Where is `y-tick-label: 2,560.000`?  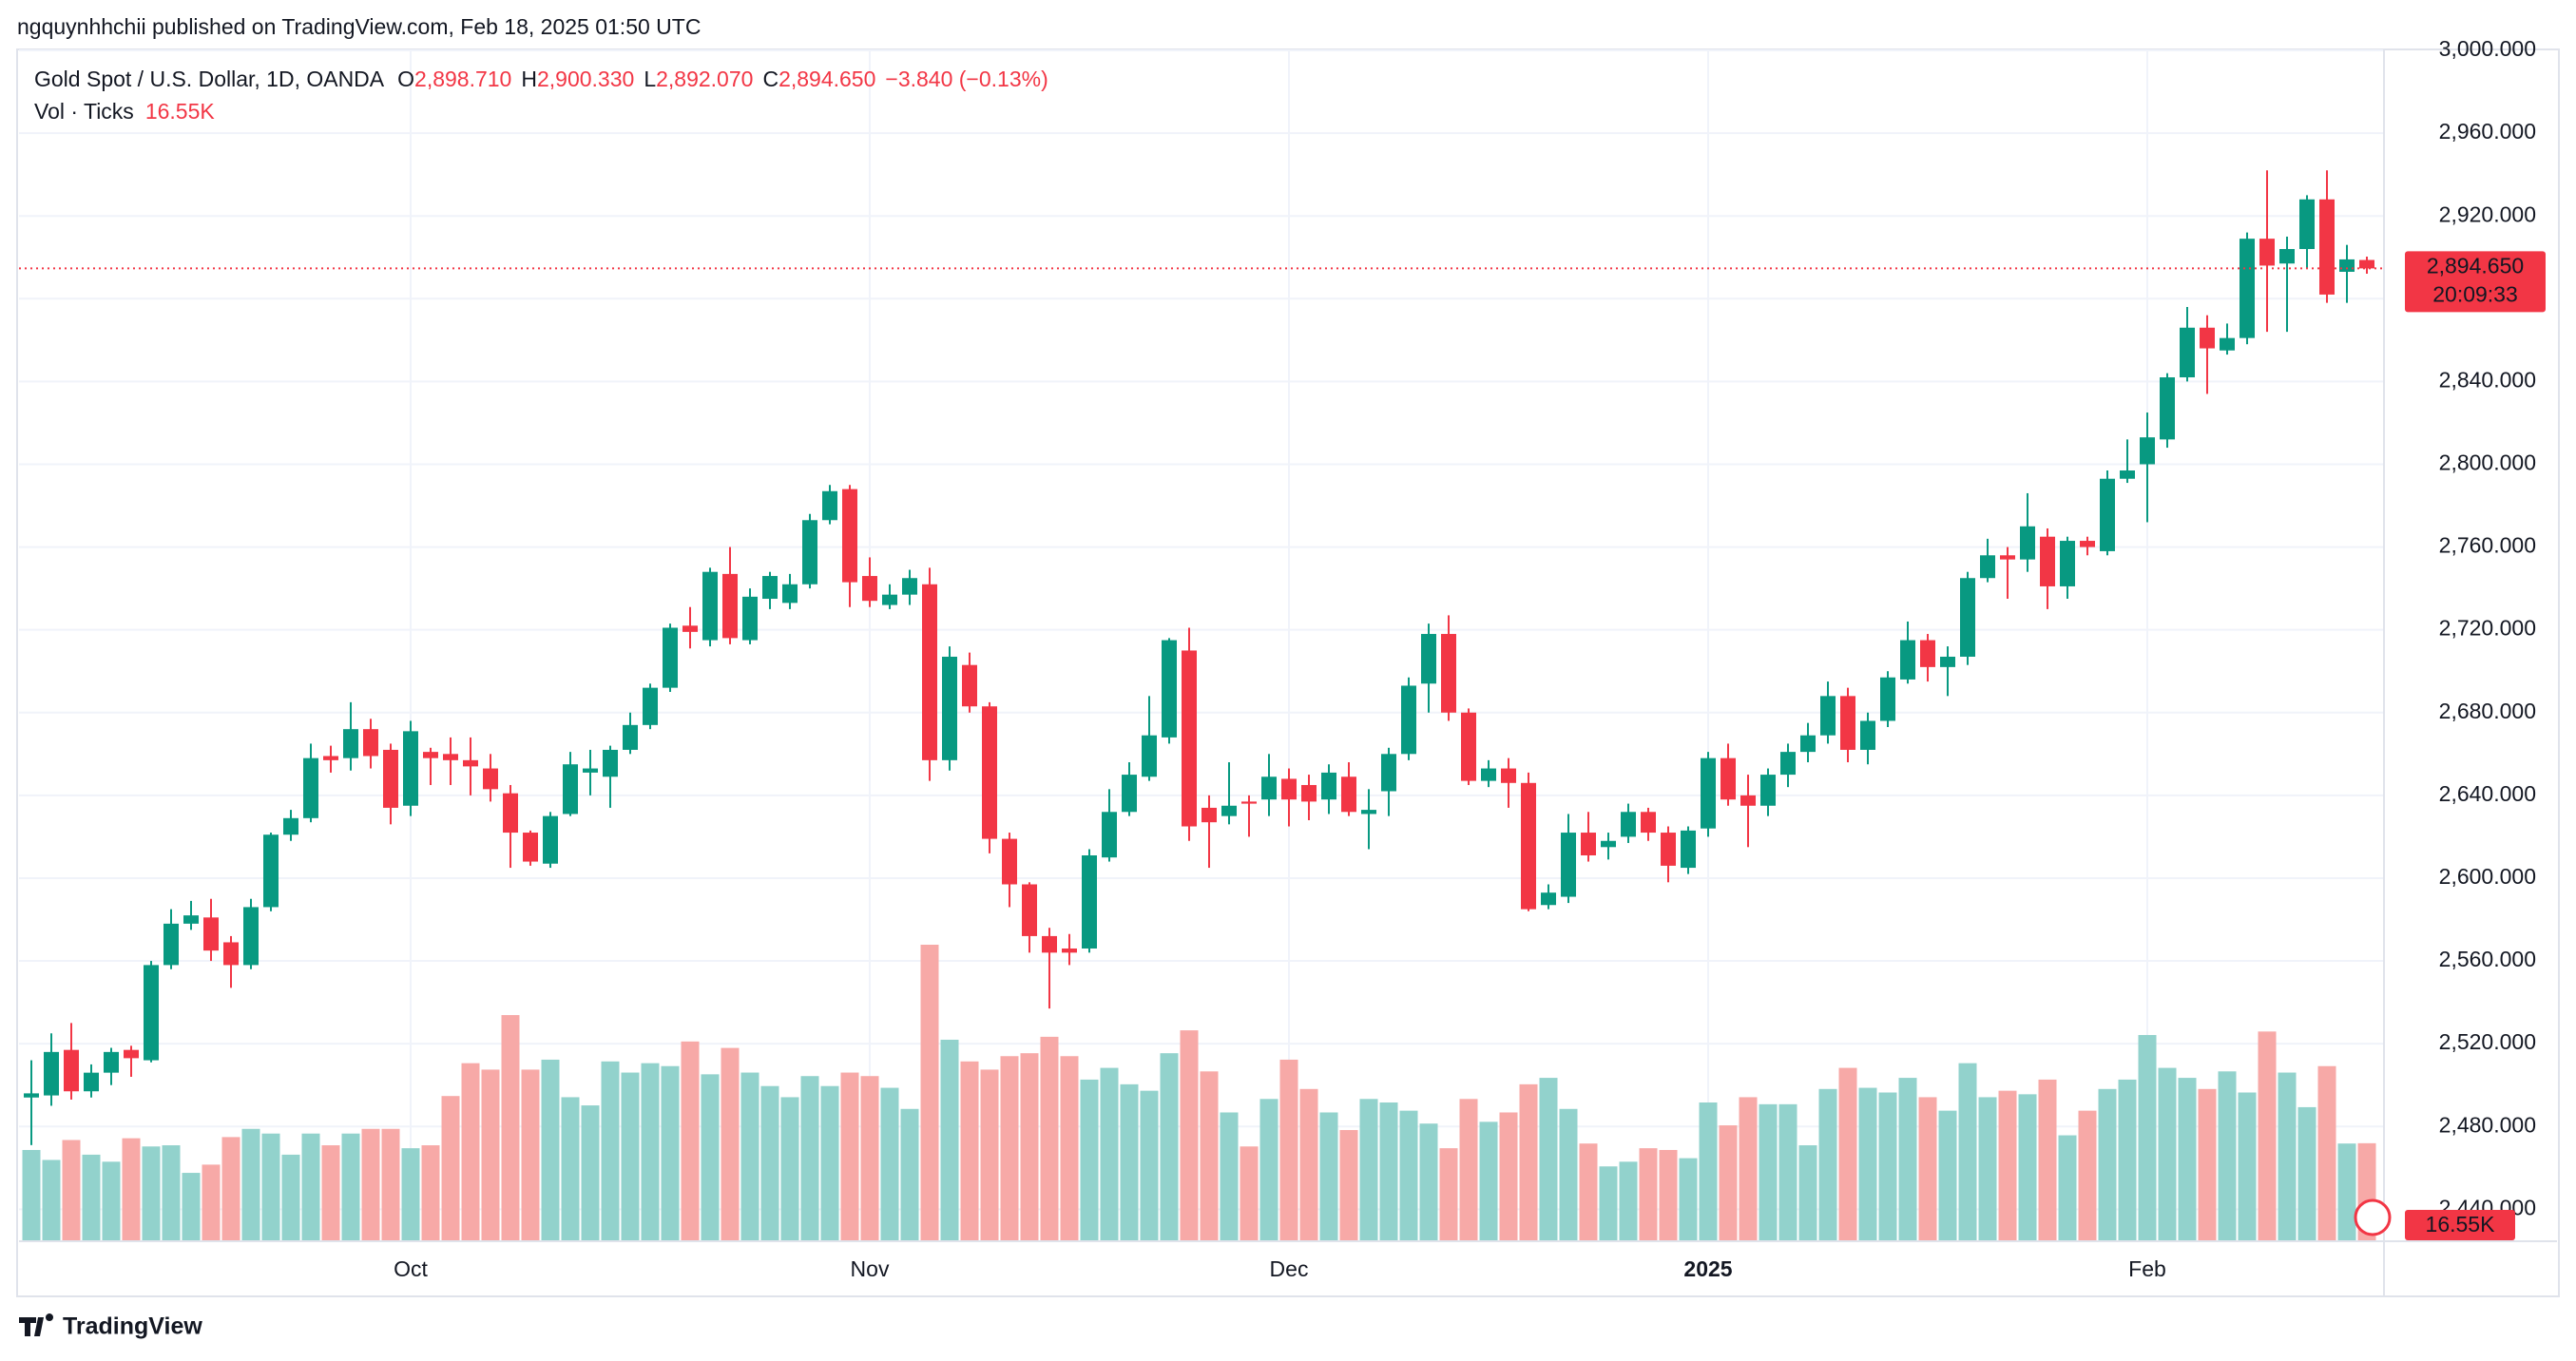 y-tick-label: 2,560.000 is located at coordinates (2488, 959).